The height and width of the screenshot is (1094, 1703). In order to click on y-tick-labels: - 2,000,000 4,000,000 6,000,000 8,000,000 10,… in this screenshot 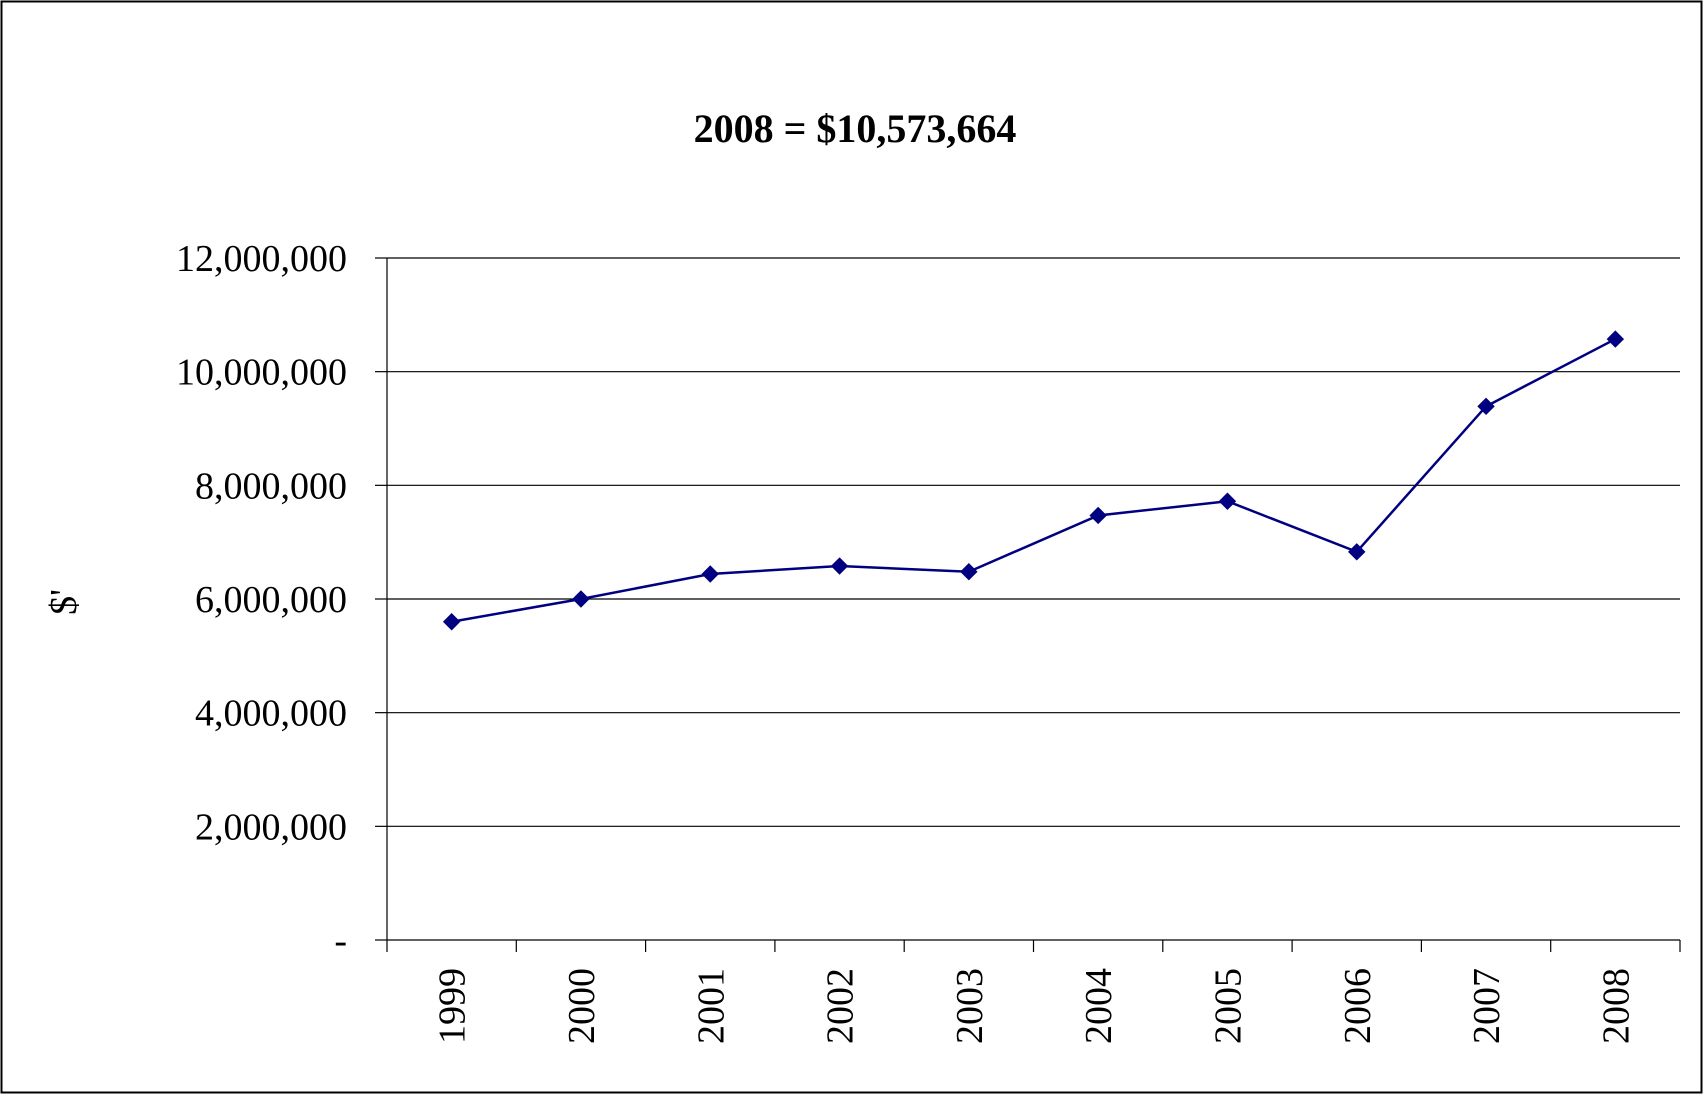, I will do `click(261, 600)`.